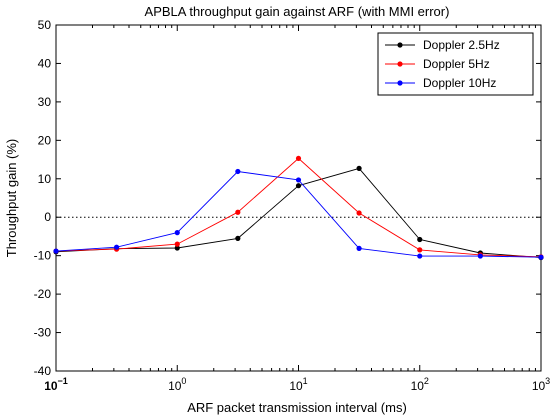 The image size is (550, 416). Describe the element at coordinates (420, 384) in the screenshot. I see `x-tick-label: 10²` at that location.